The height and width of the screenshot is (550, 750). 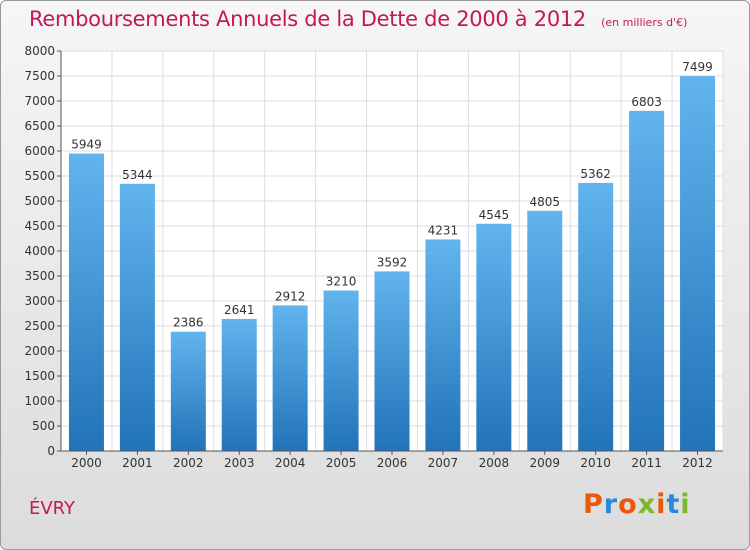 I want to click on value-label-2003: 2641, so click(x=239, y=310).